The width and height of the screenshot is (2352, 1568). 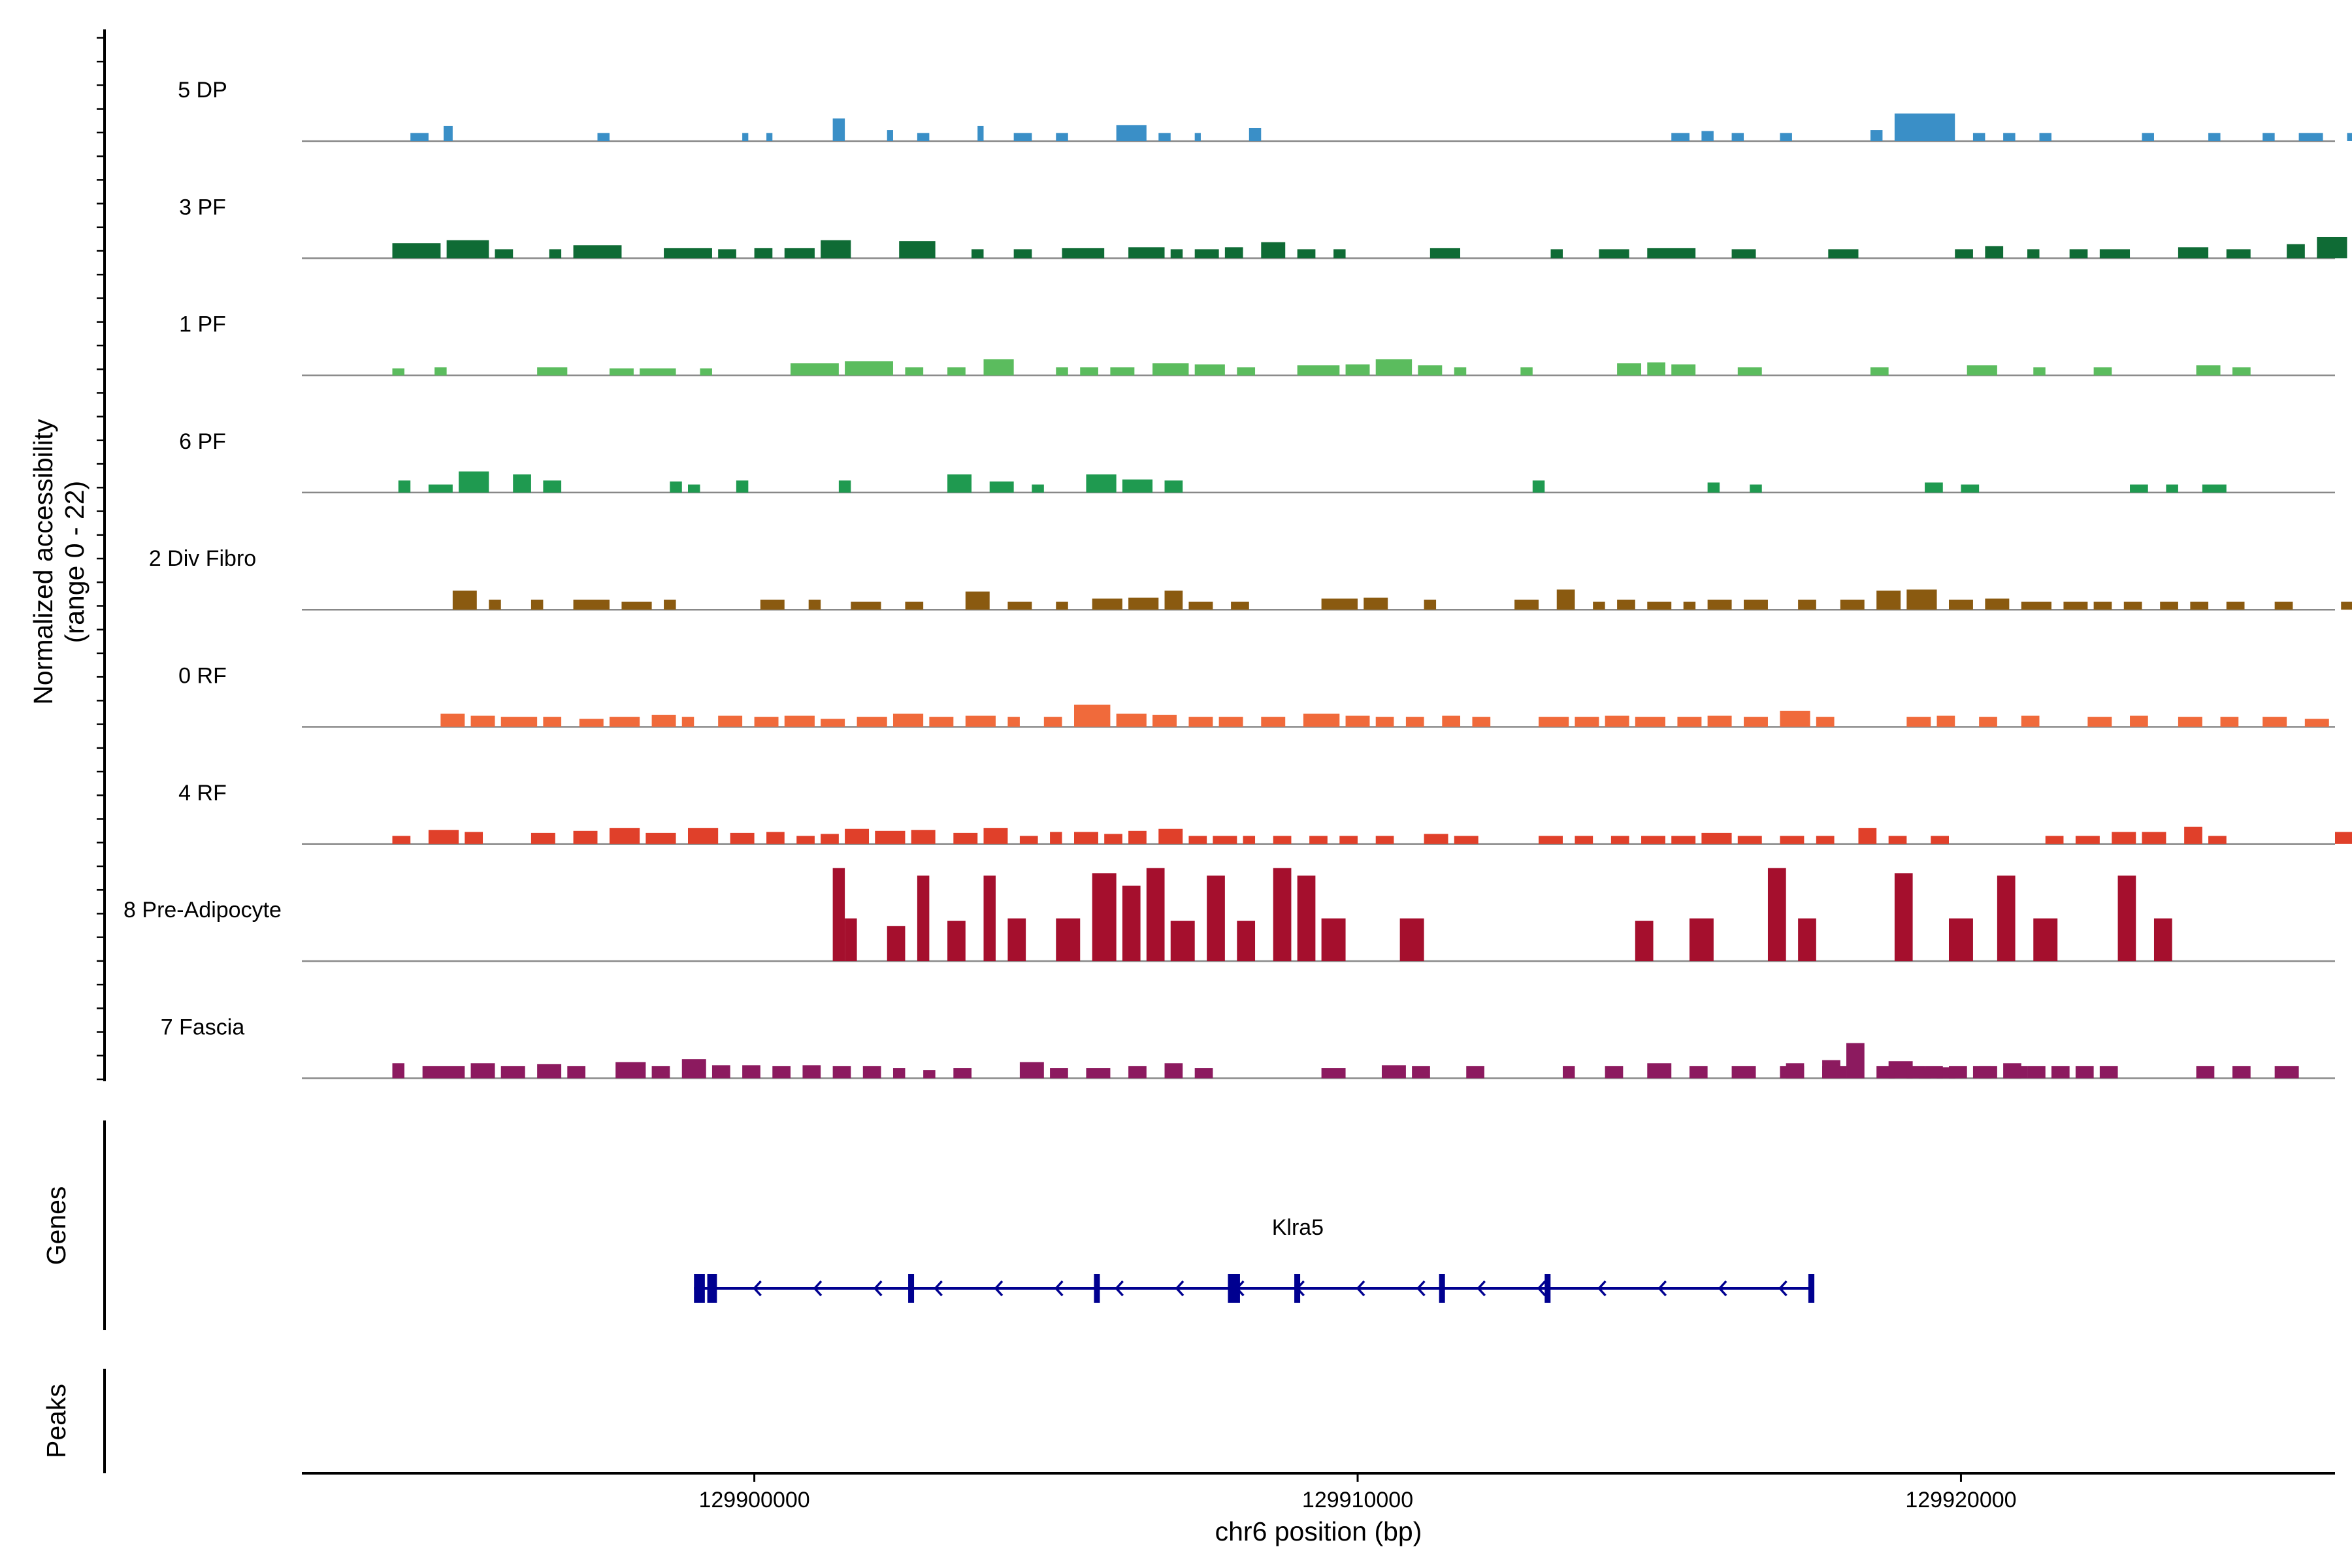 What do you see at coordinates (1357, 1500) in the screenshot?
I see `x-tick-label: 129910000` at bounding box center [1357, 1500].